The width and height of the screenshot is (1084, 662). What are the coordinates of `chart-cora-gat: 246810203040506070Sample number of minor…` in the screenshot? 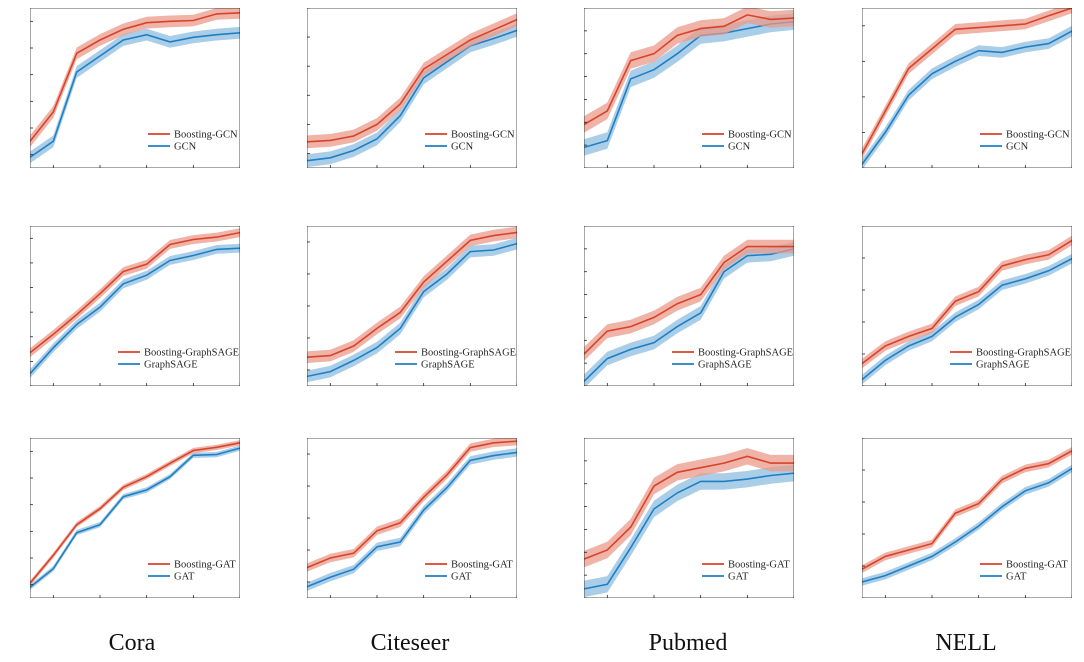 It's located at (135, 518).